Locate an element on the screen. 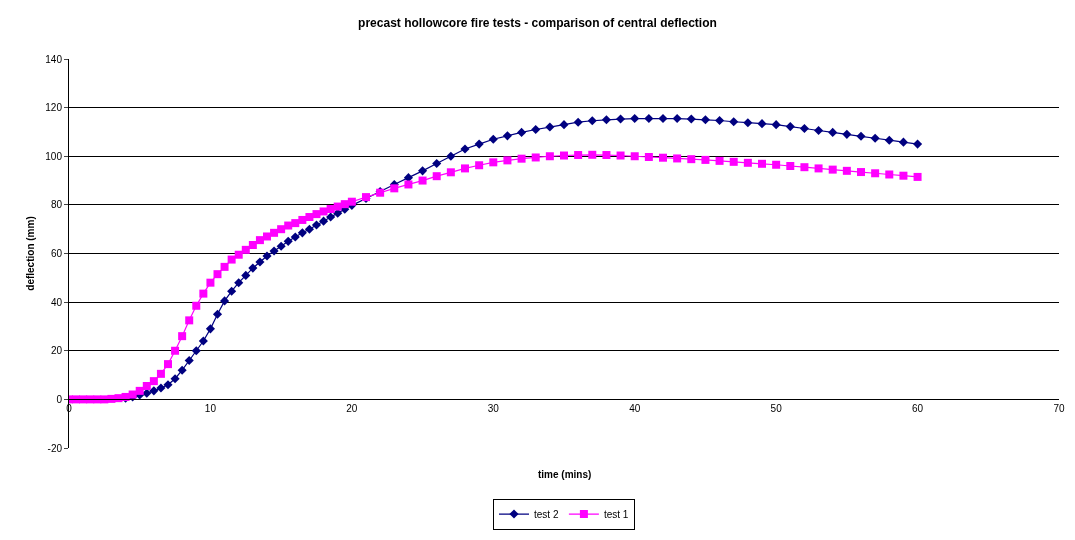 The image size is (1075, 540). x-tick-label: 60 is located at coordinates (918, 409).